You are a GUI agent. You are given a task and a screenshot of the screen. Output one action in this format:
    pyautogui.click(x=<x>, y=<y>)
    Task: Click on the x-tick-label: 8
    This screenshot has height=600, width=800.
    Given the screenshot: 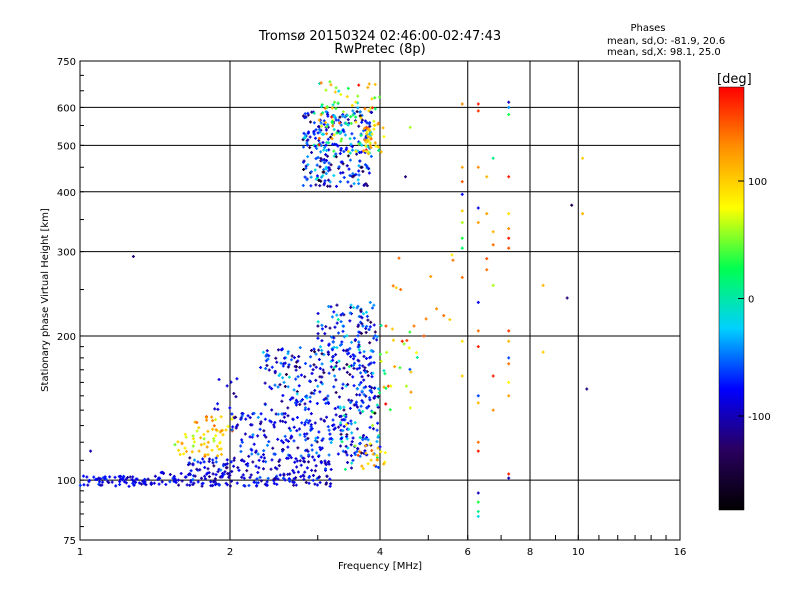 What is the action you would take?
    pyautogui.click(x=530, y=552)
    